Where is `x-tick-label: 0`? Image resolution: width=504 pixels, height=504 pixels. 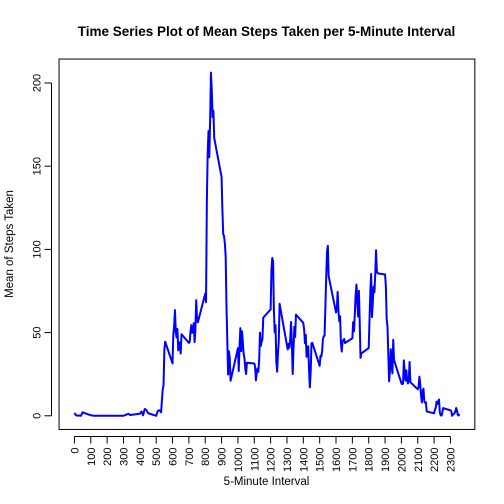
x-tick-label: 0 is located at coordinates (75, 451).